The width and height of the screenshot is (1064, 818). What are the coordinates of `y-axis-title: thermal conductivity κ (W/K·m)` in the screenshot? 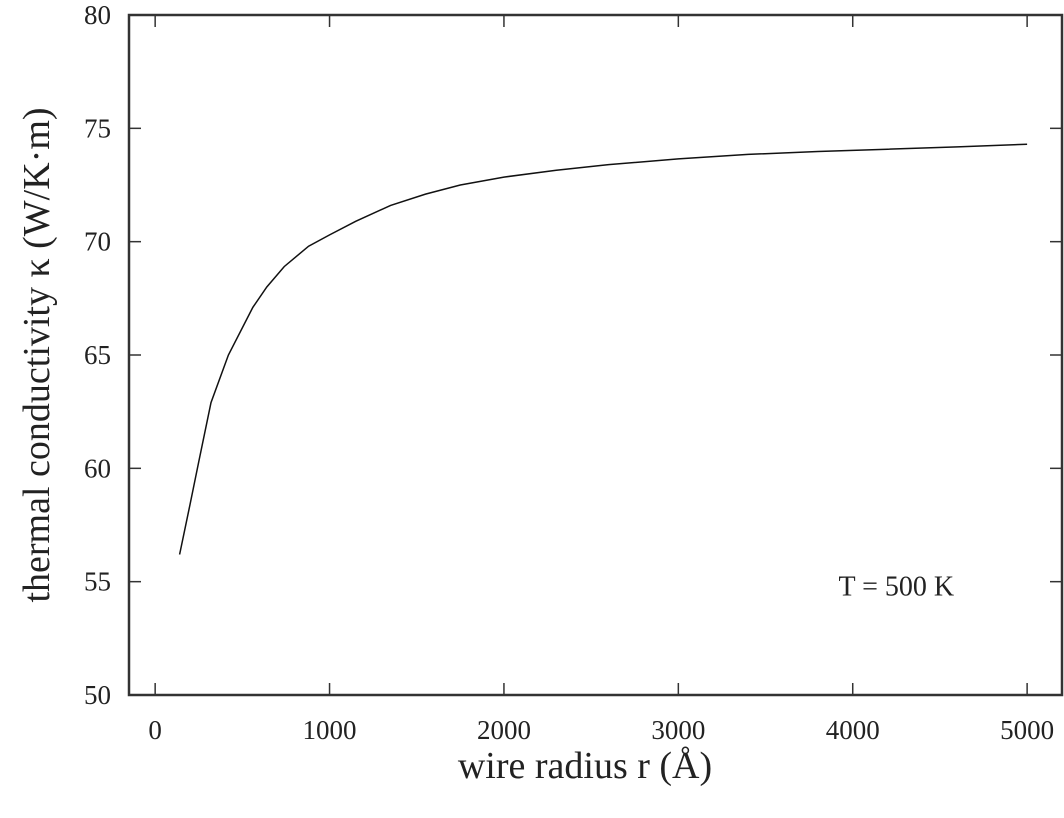 It's located at (37, 354).